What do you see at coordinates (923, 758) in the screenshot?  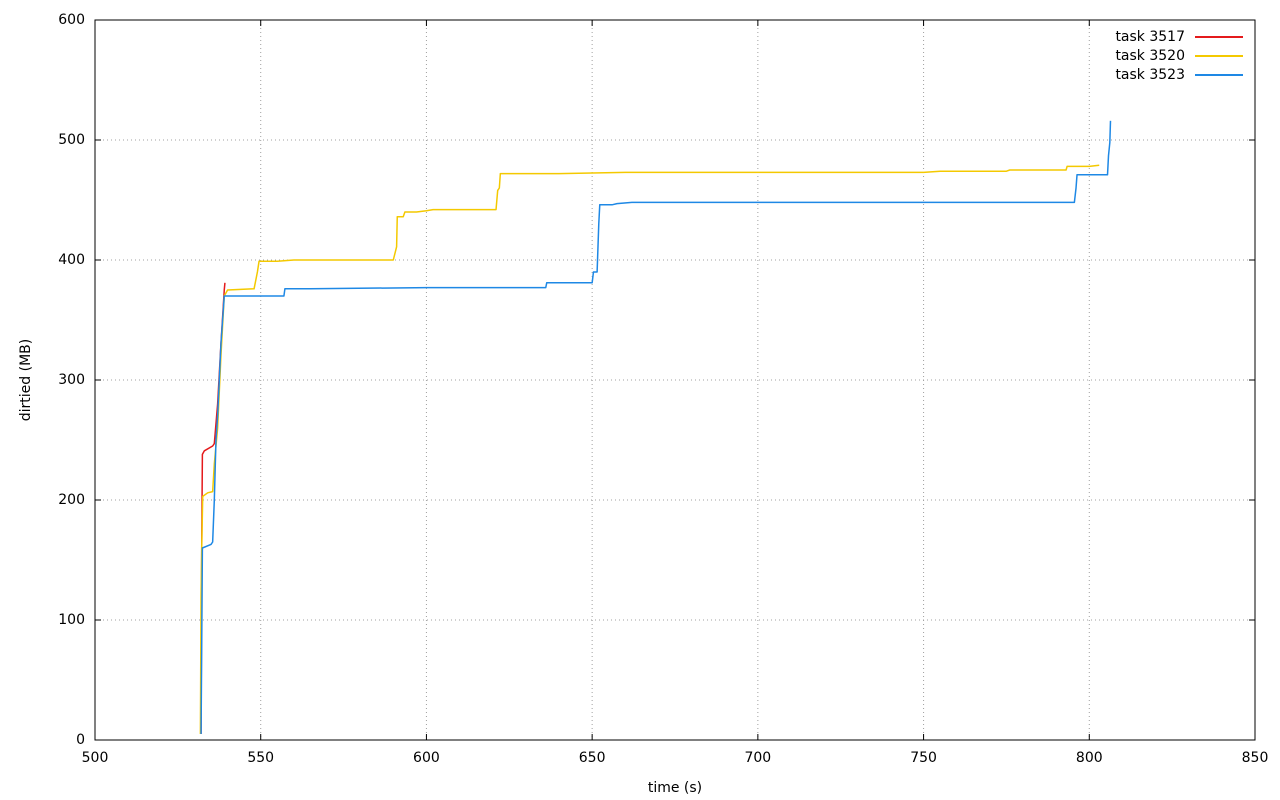 I see `x-tick-label: 750` at bounding box center [923, 758].